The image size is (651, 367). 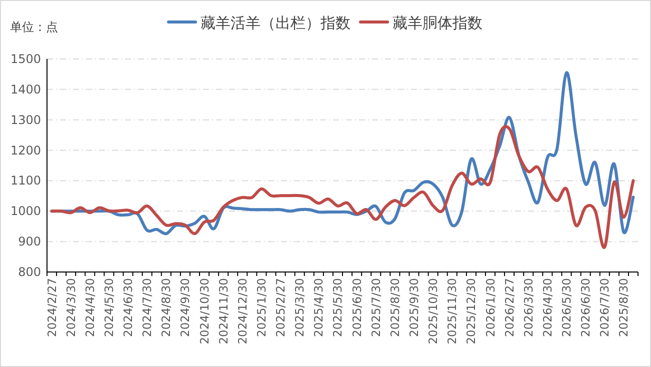 What do you see at coordinates (413, 307) in the screenshot?
I see `x-tick-label: 2025/9/30` at bounding box center [413, 307].